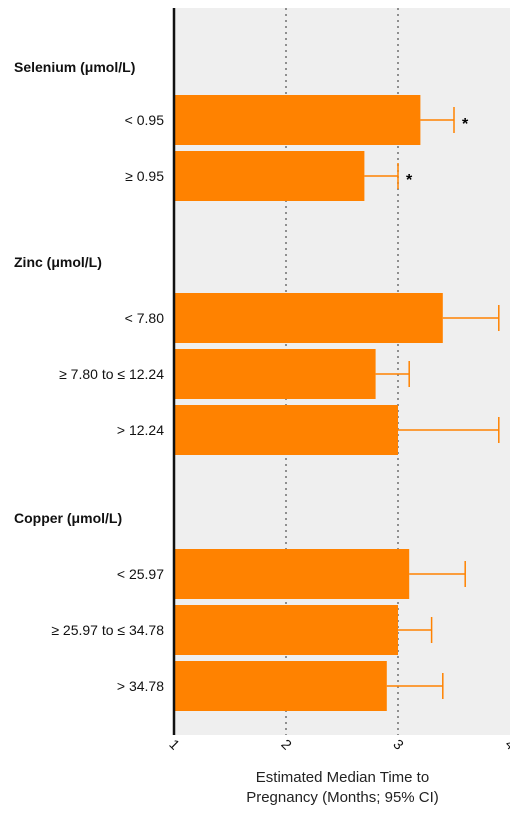 The image size is (510, 819). Describe the element at coordinates (286, 744) in the screenshot. I see `x-tick-label: 2` at that location.